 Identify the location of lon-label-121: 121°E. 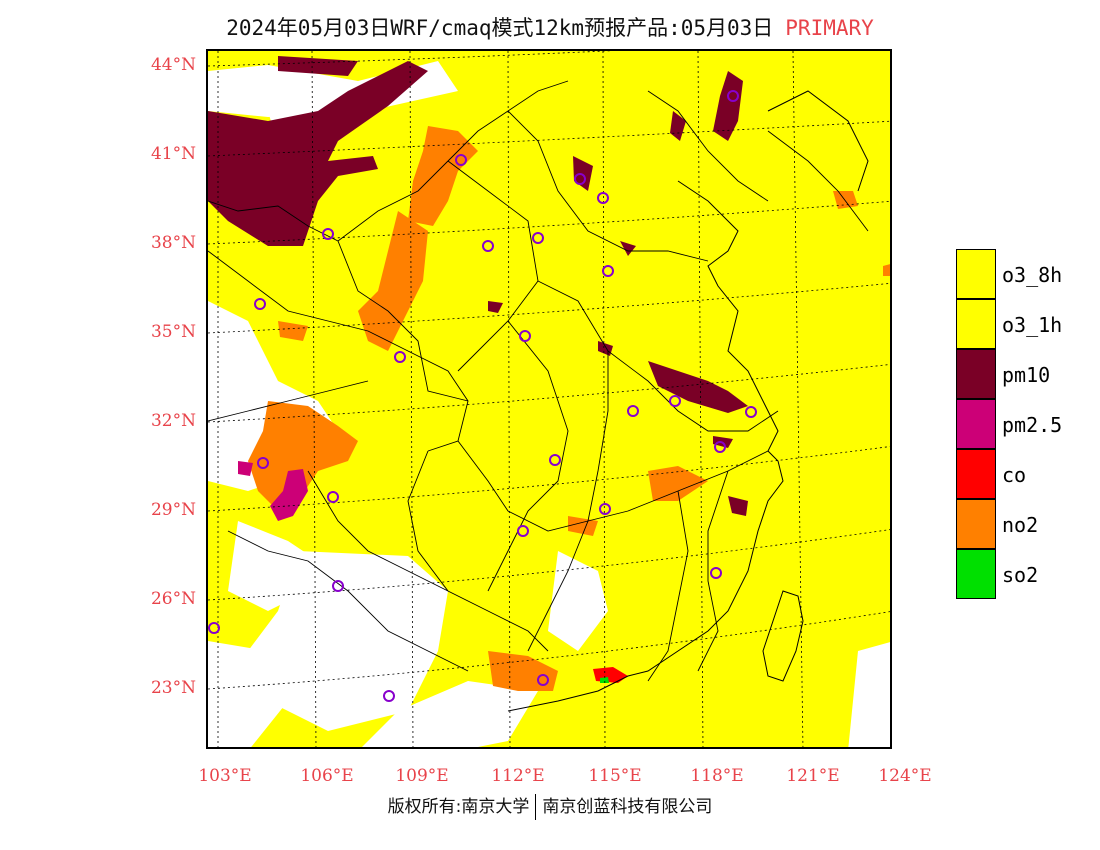
(813, 776).